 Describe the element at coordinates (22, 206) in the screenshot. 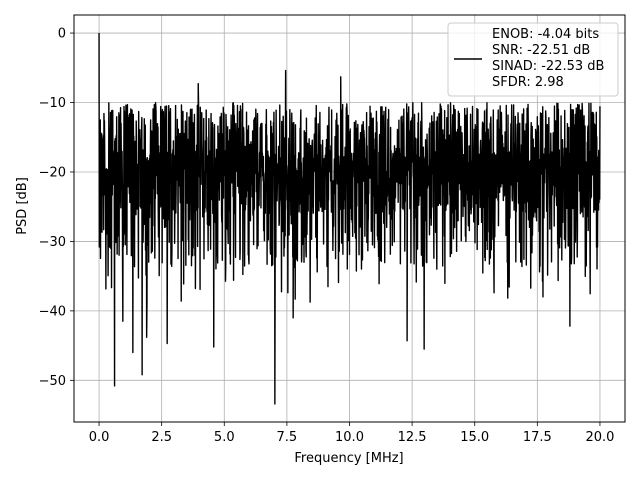

I see `y-axis-label: PSD [dB]` at that location.